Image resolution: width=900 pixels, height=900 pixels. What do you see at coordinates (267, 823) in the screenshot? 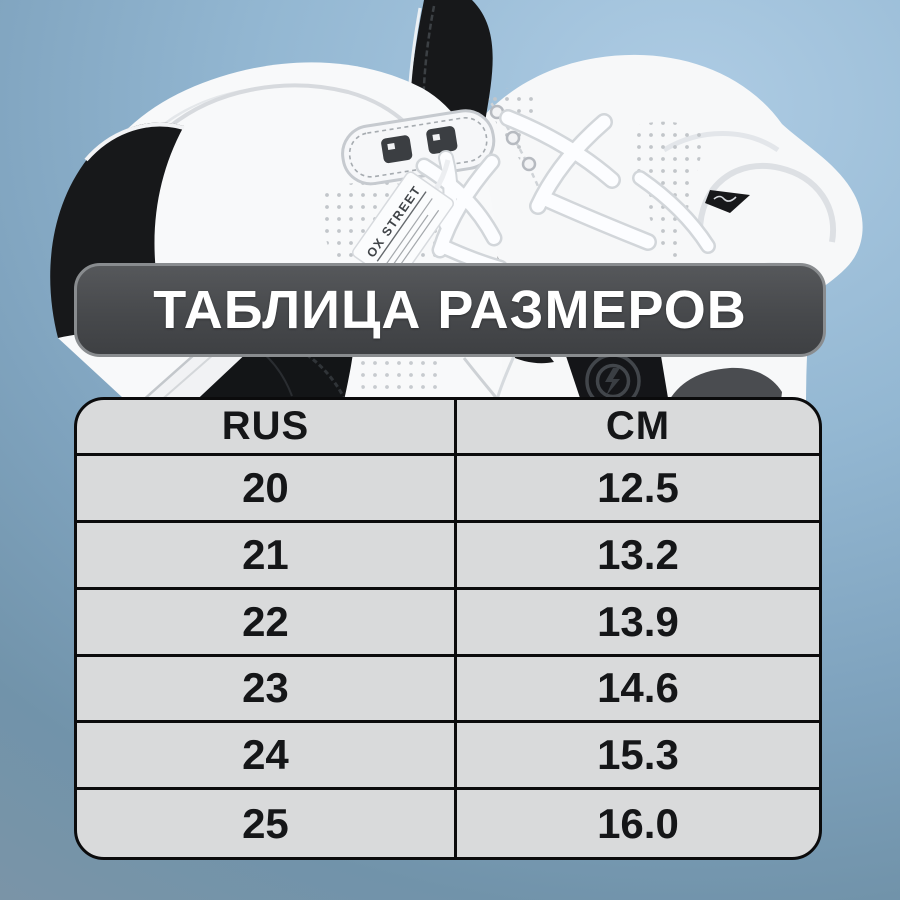
I see `size-cell-rus: 25` at bounding box center [267, 823].